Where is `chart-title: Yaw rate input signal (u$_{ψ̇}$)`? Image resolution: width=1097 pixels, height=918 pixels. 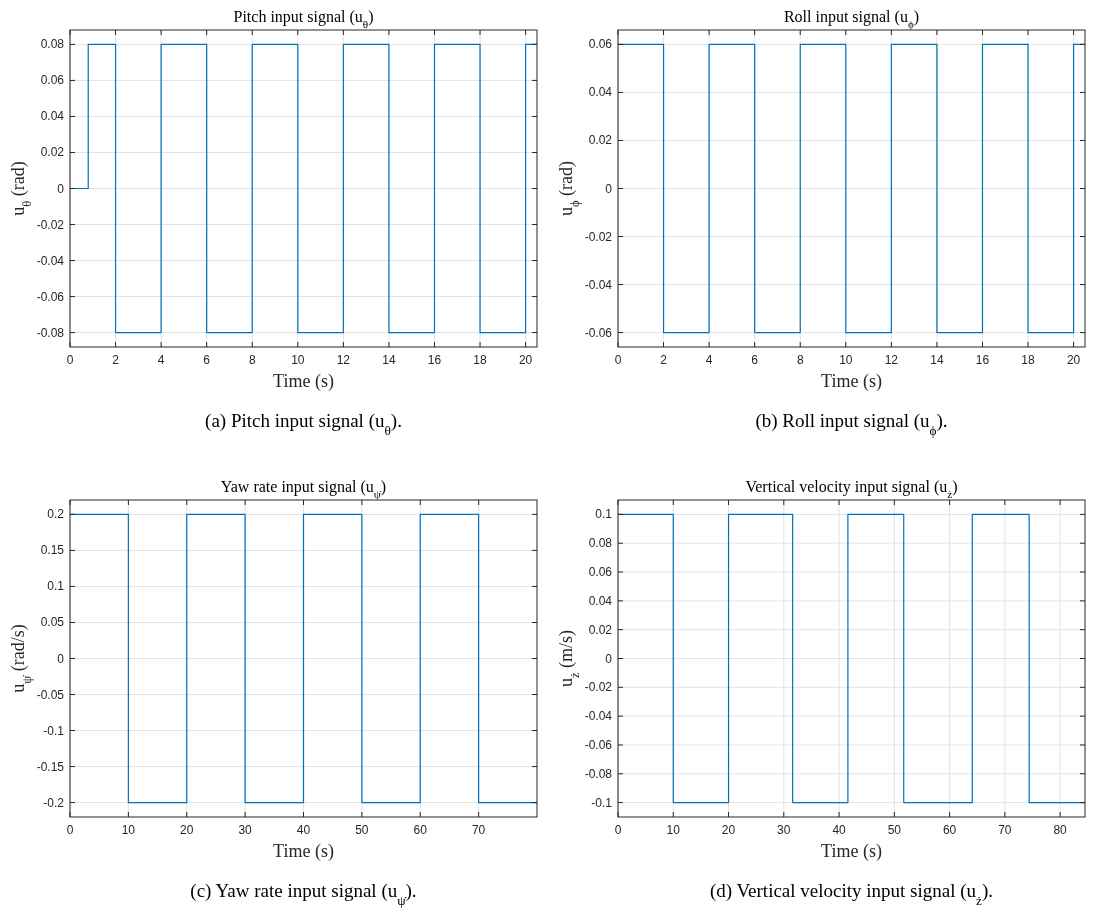
chart-title: Yaw rate input signal (u$_{ψ̇}$) is located at coordinates (303, 489).